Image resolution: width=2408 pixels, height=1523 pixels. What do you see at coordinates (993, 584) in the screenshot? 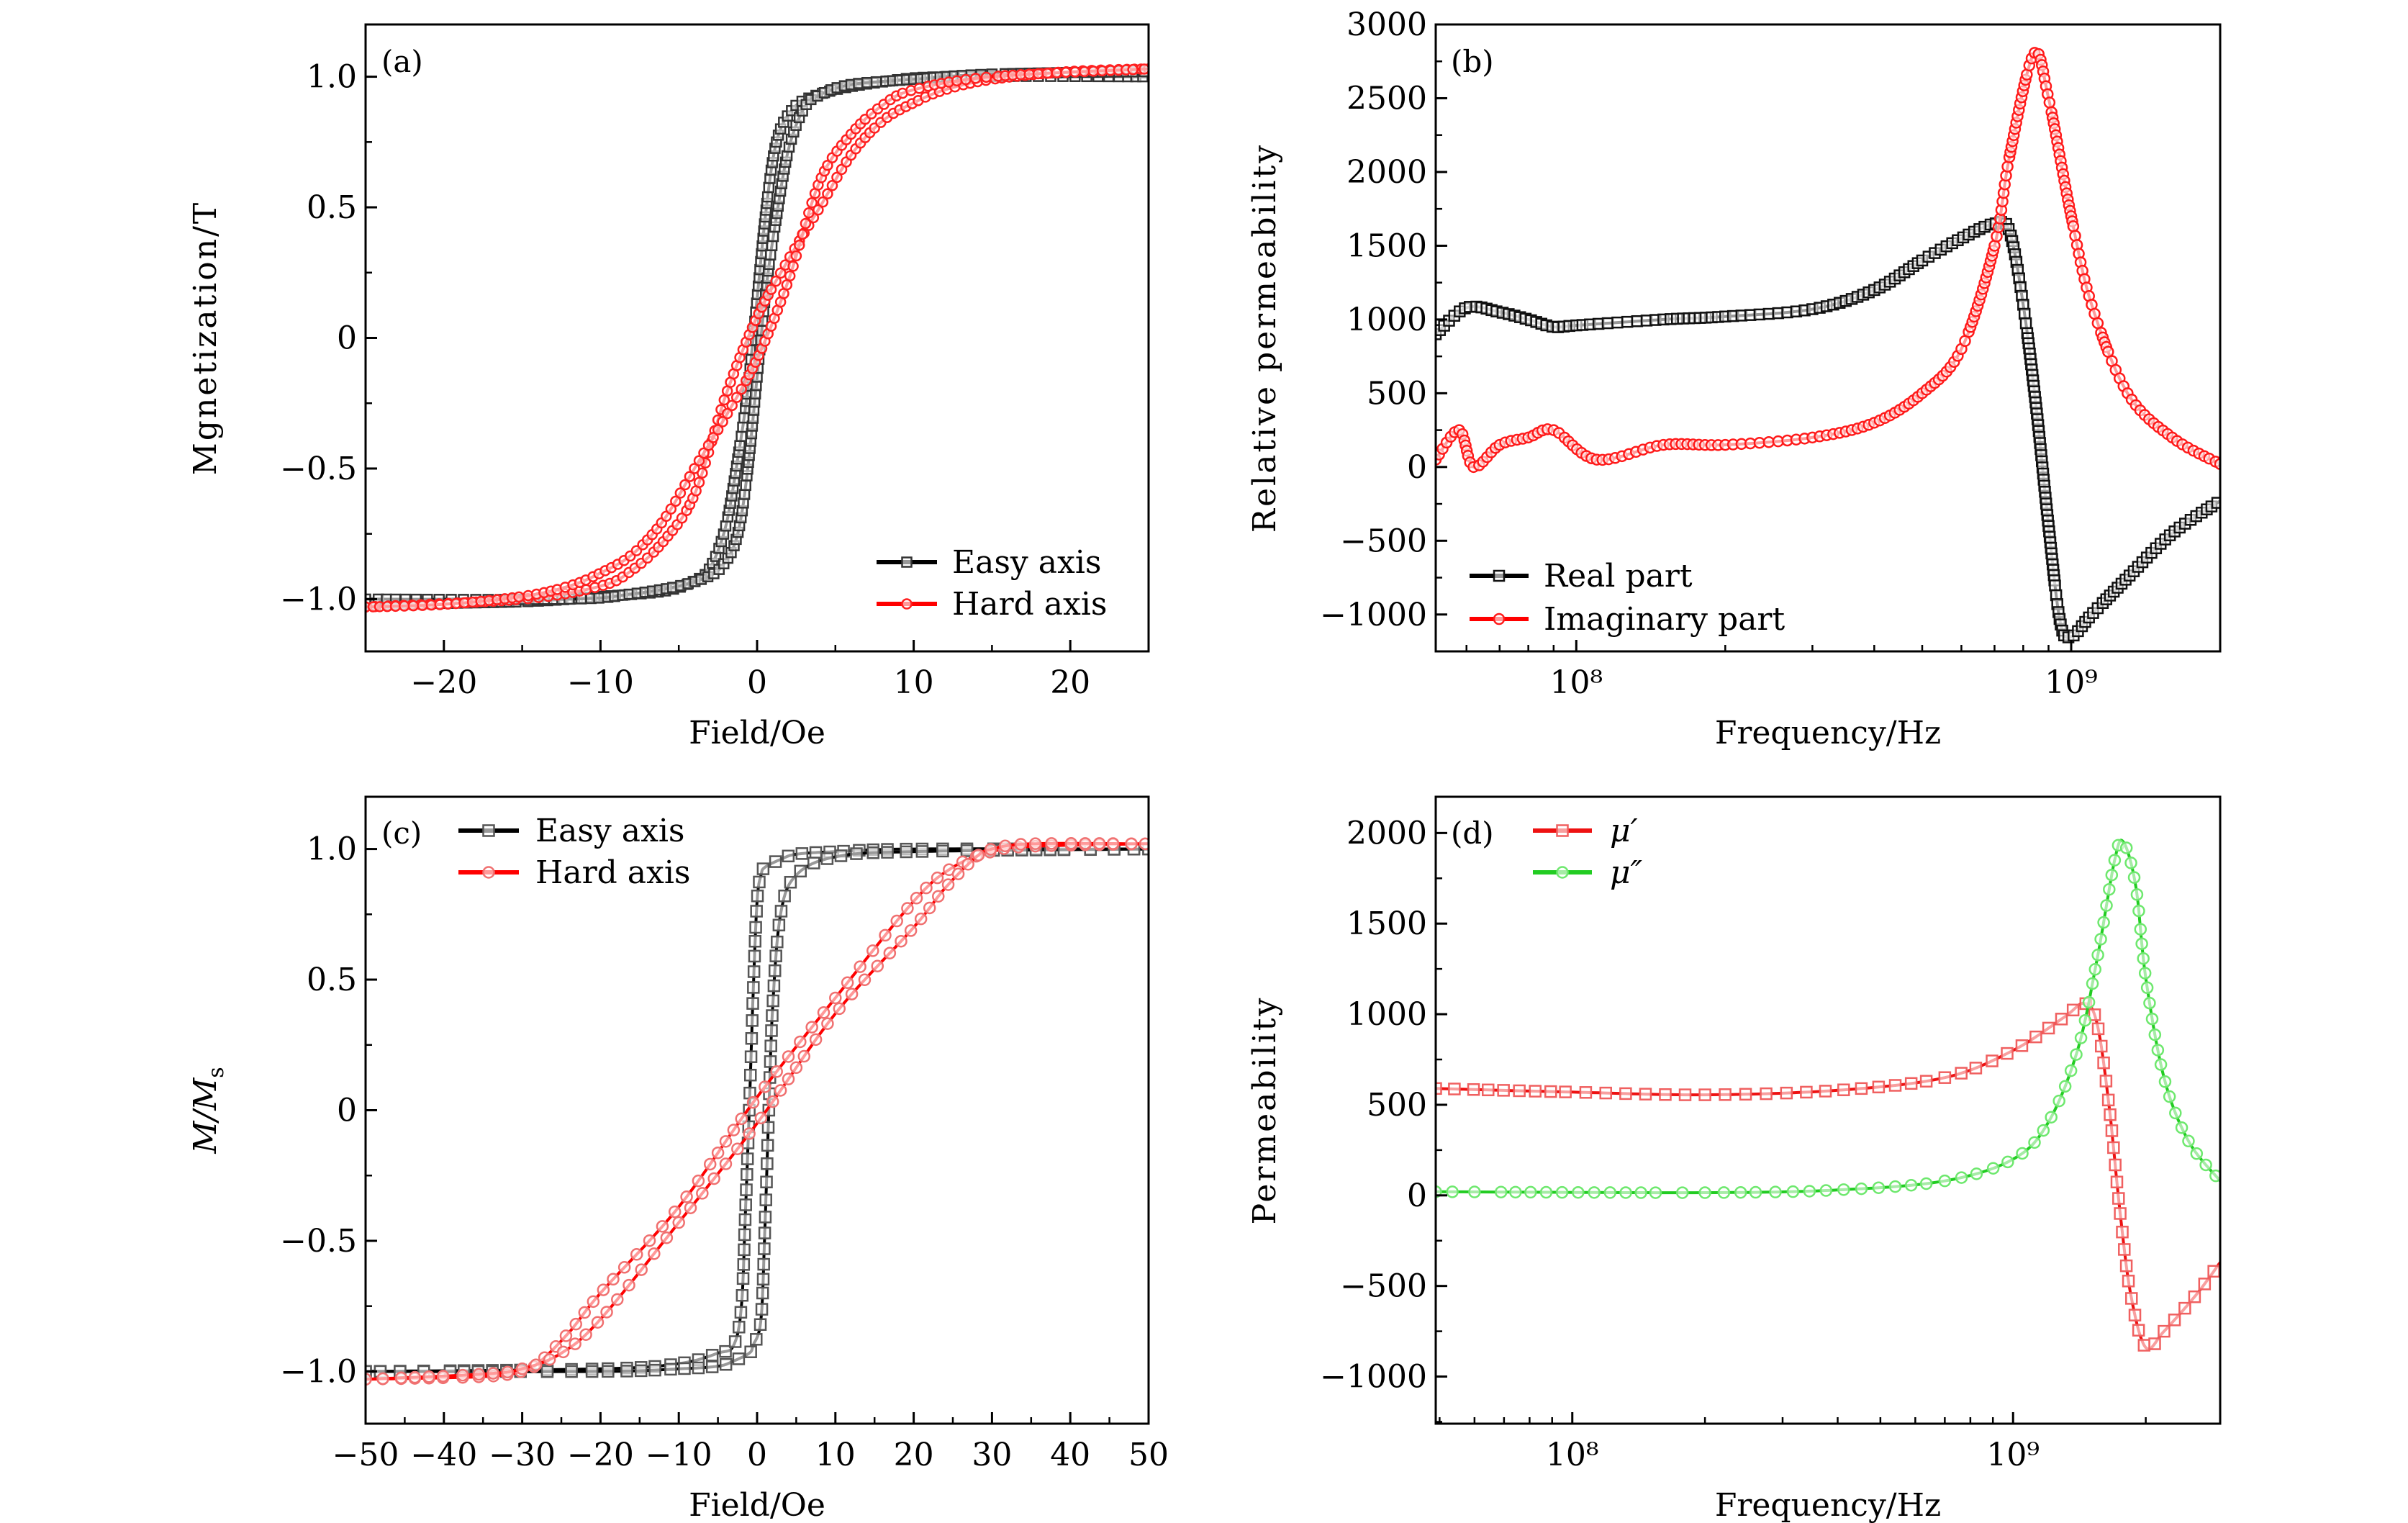
I see `legend: Easy axis Hard axis` at bounding box center [993, 584].